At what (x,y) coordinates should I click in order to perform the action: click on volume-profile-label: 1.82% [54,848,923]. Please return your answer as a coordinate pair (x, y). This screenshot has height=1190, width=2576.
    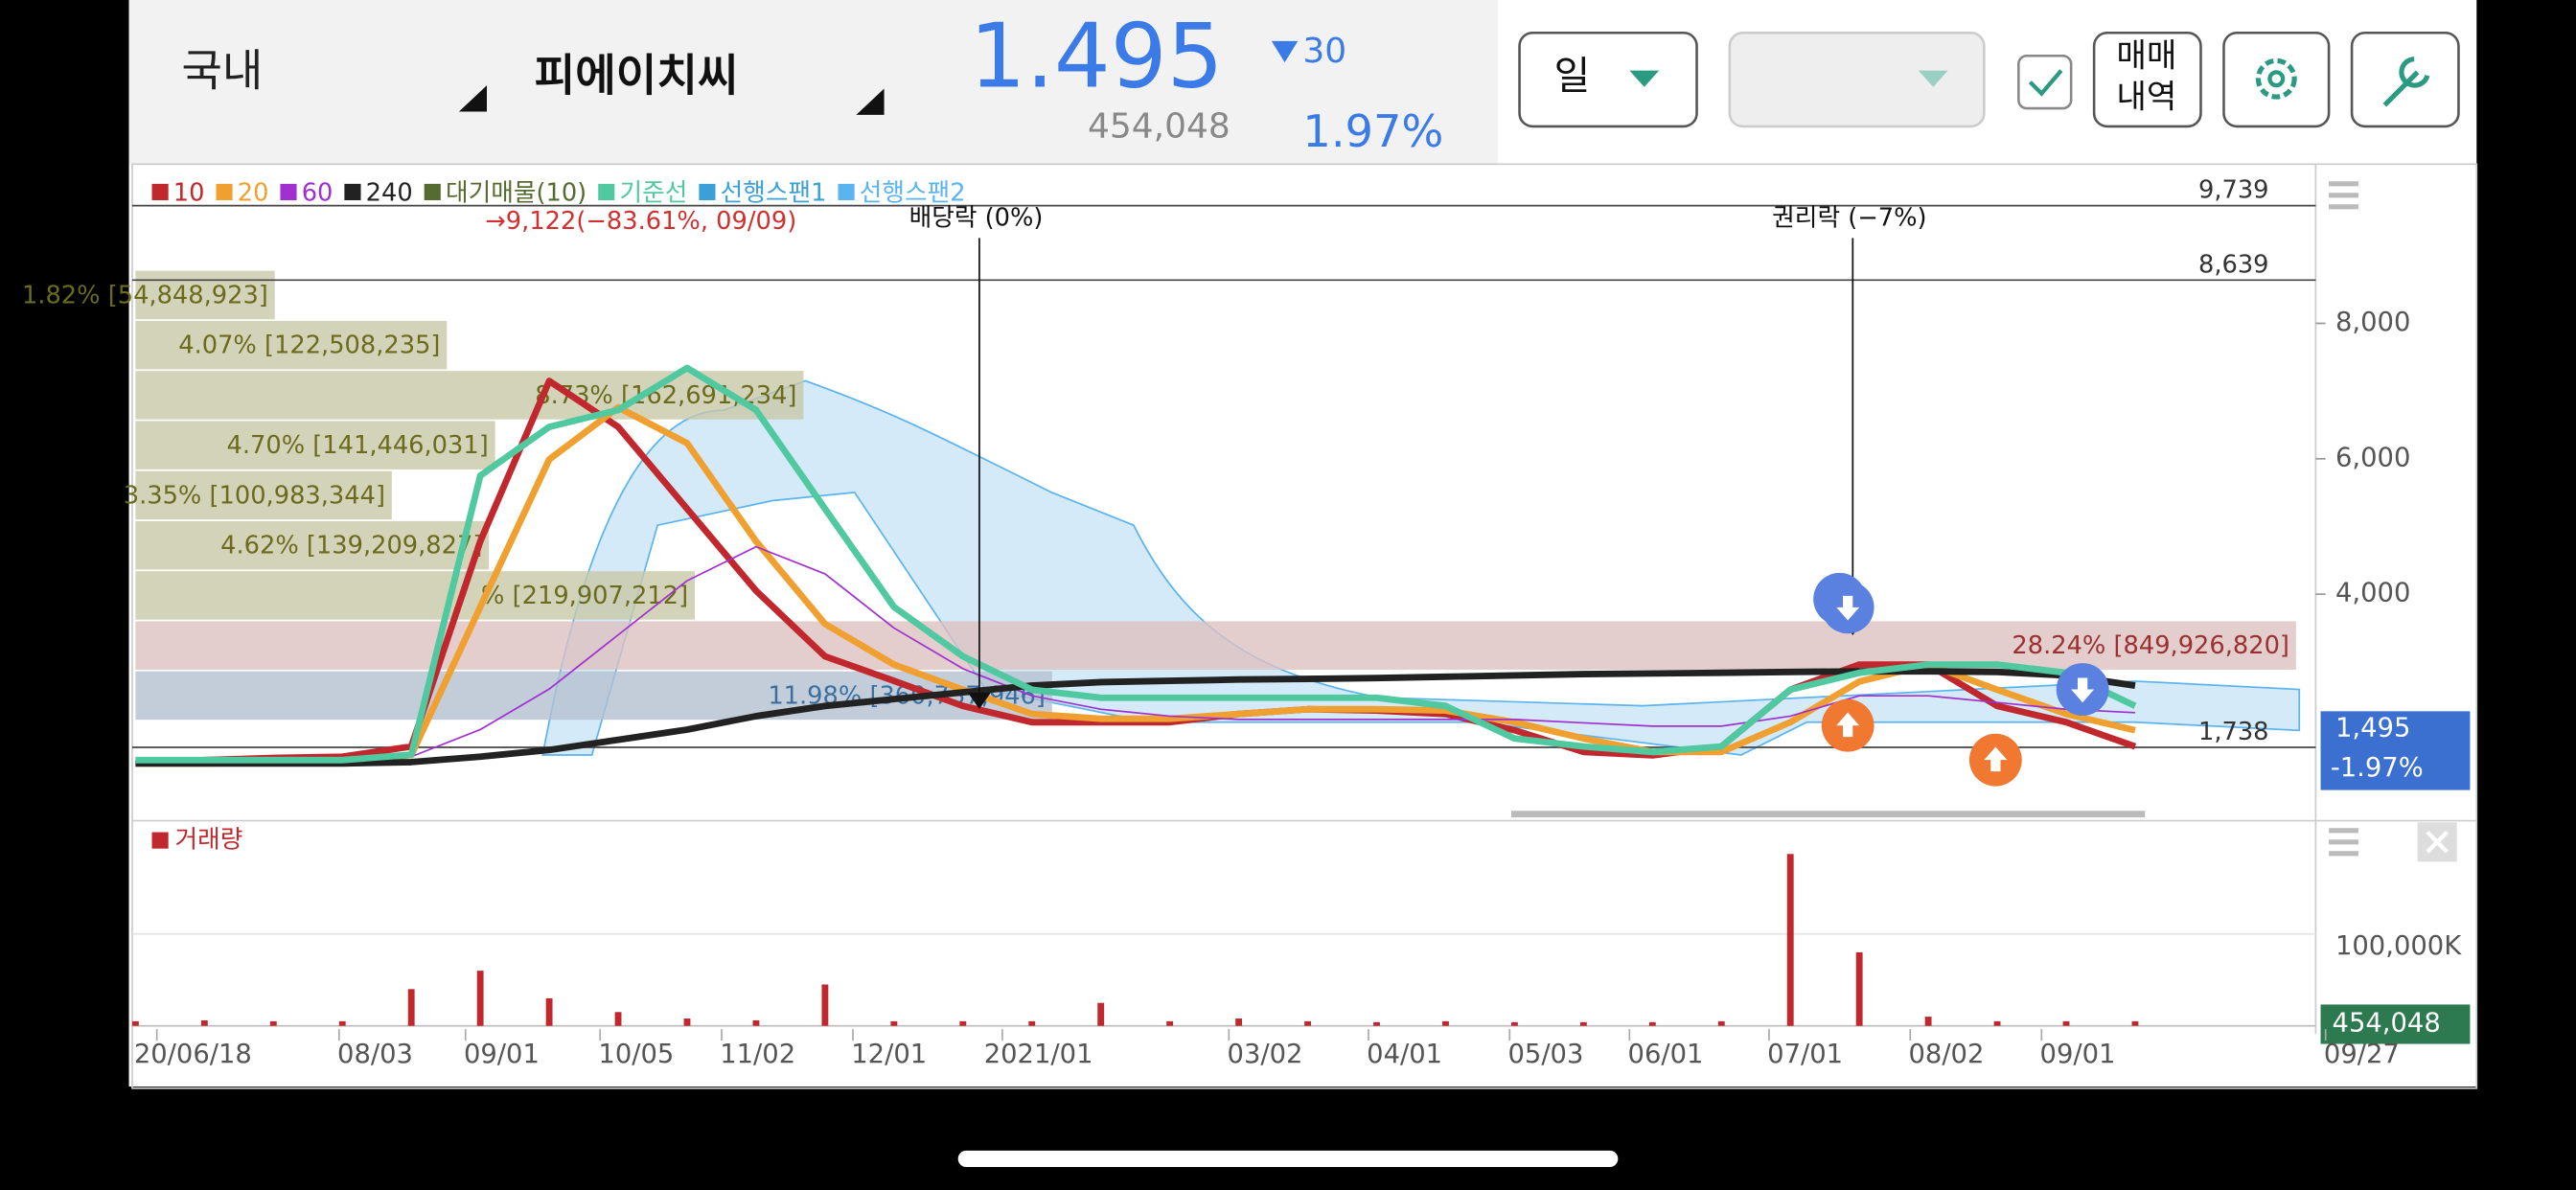
    Looking at the image, I should click on (145, 295).